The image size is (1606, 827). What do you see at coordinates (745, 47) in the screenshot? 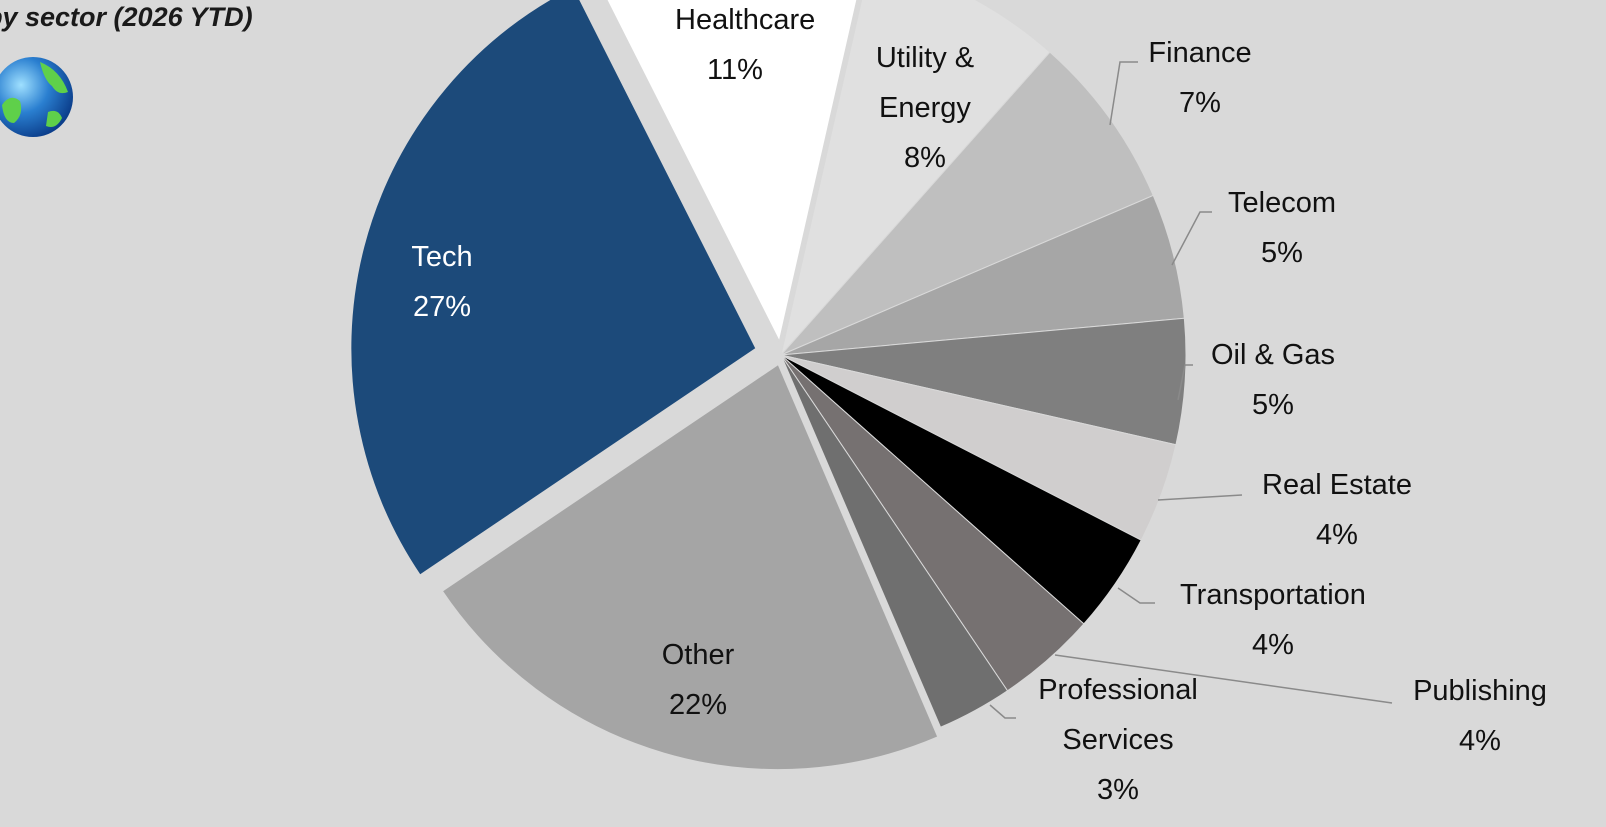
I see `data-label: Healthcare 11%` at bounding box center [745, 47].